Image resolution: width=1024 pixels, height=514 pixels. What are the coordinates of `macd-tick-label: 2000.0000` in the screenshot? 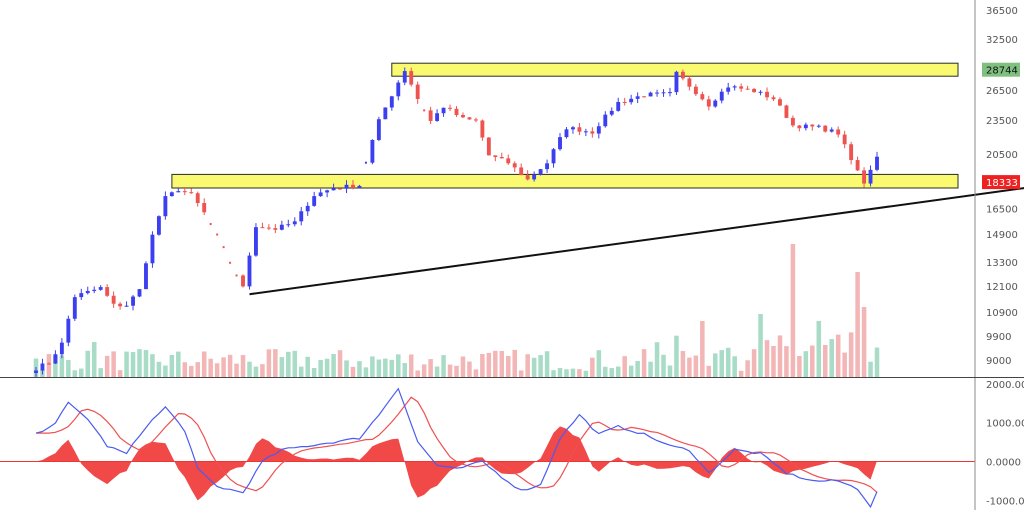 It's located at (1005, 385).